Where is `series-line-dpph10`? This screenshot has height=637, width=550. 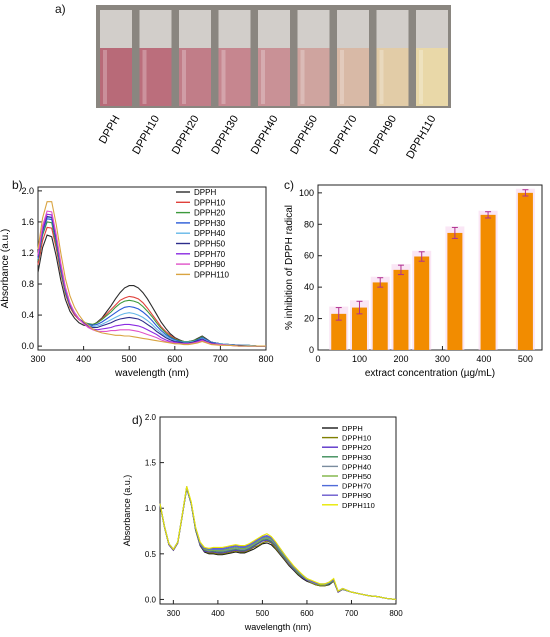
series-line-dpph10 is located at coordinates (151, 286).